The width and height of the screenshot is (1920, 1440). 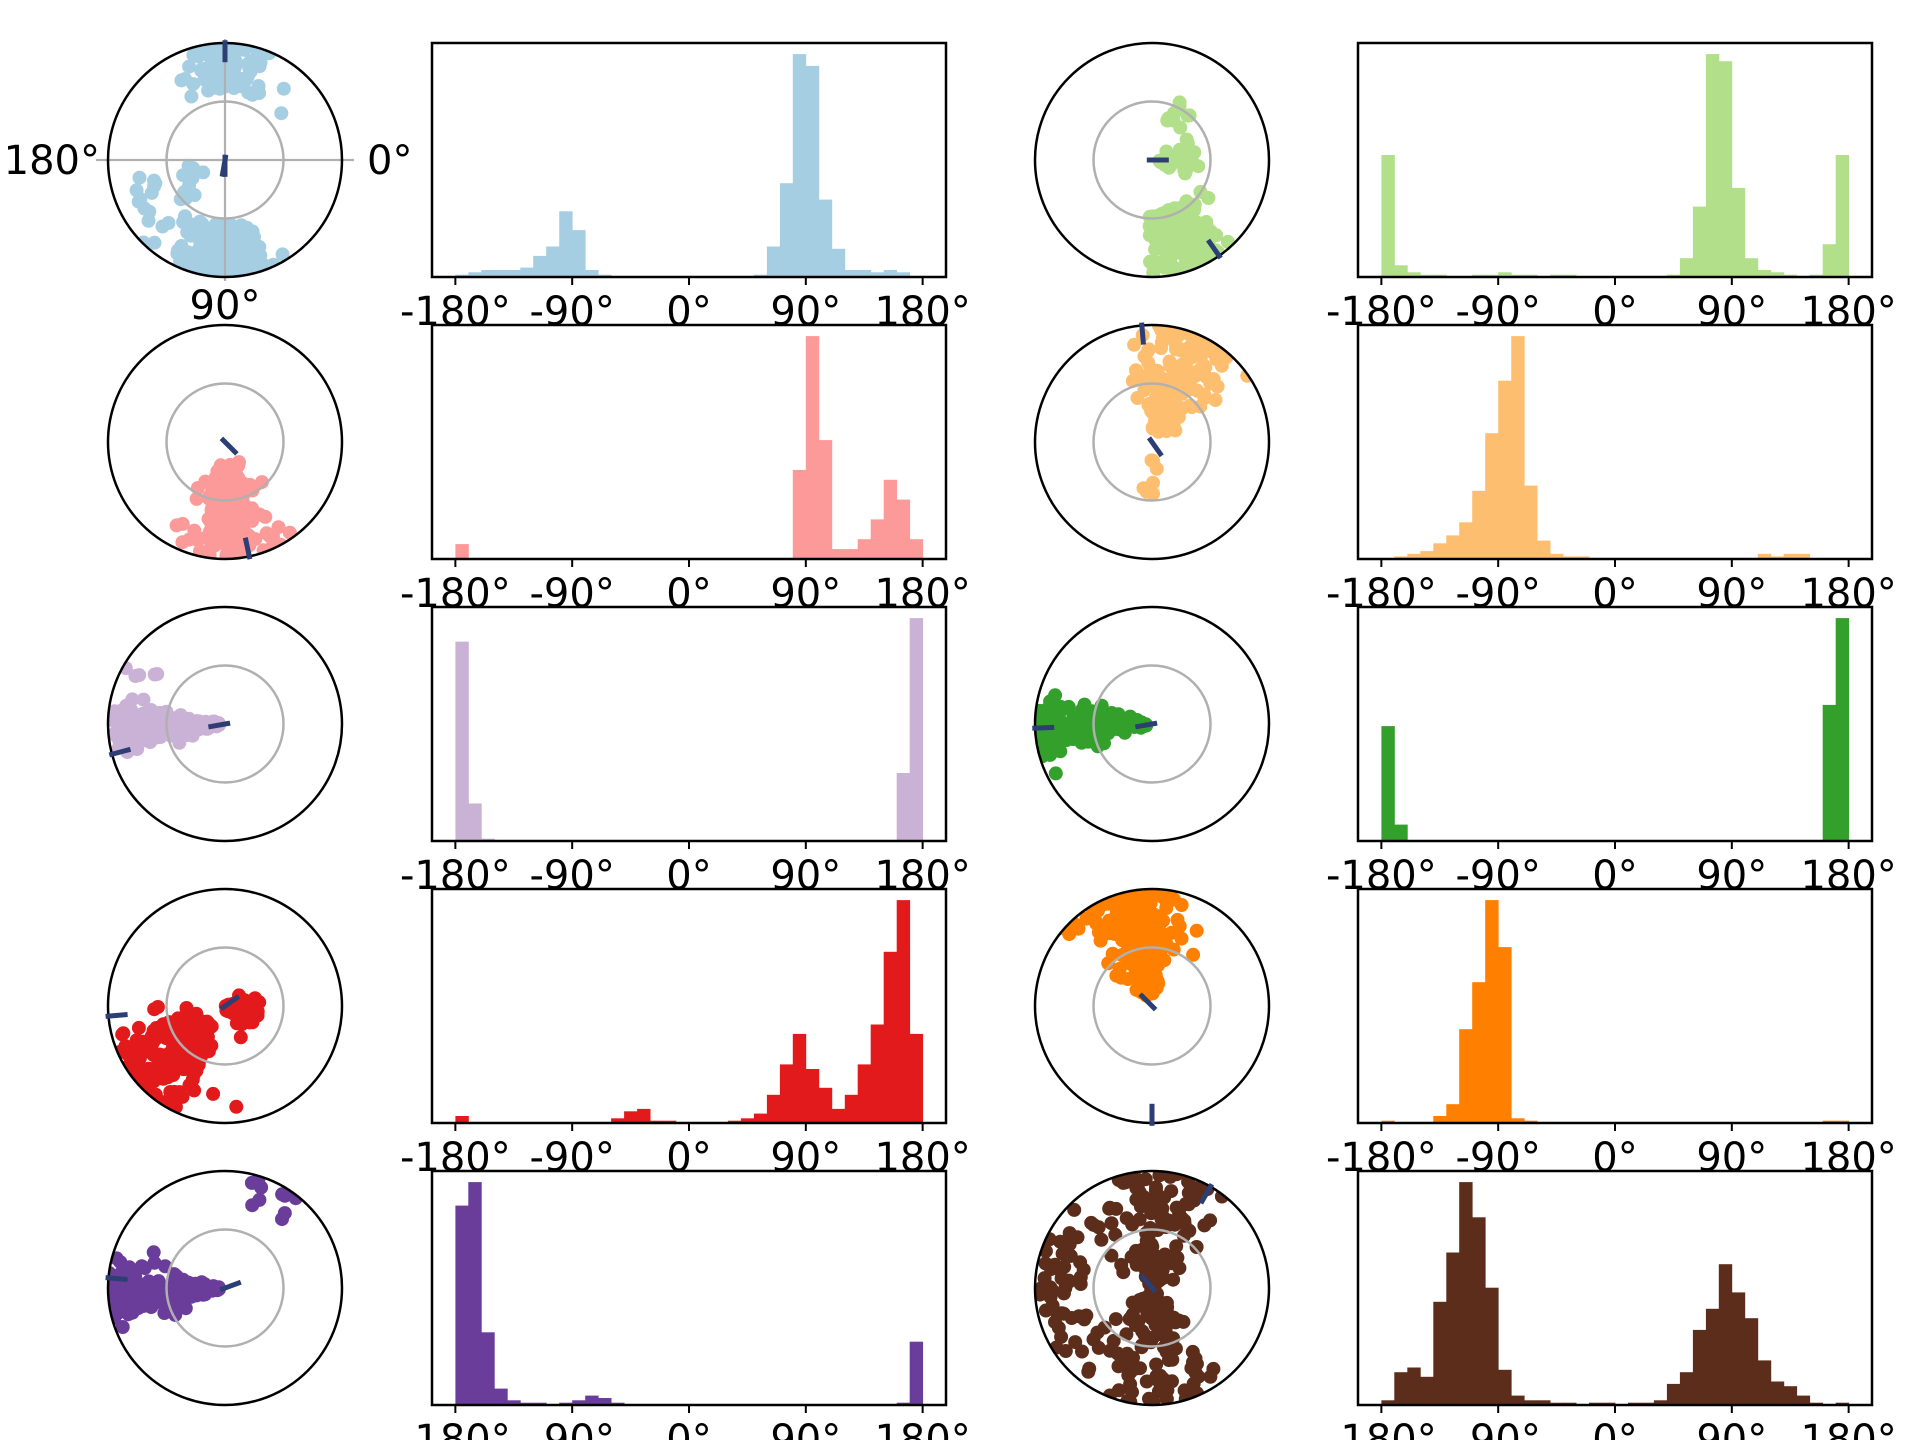 I want to click on scatter-points, so click(x=167, y=710).